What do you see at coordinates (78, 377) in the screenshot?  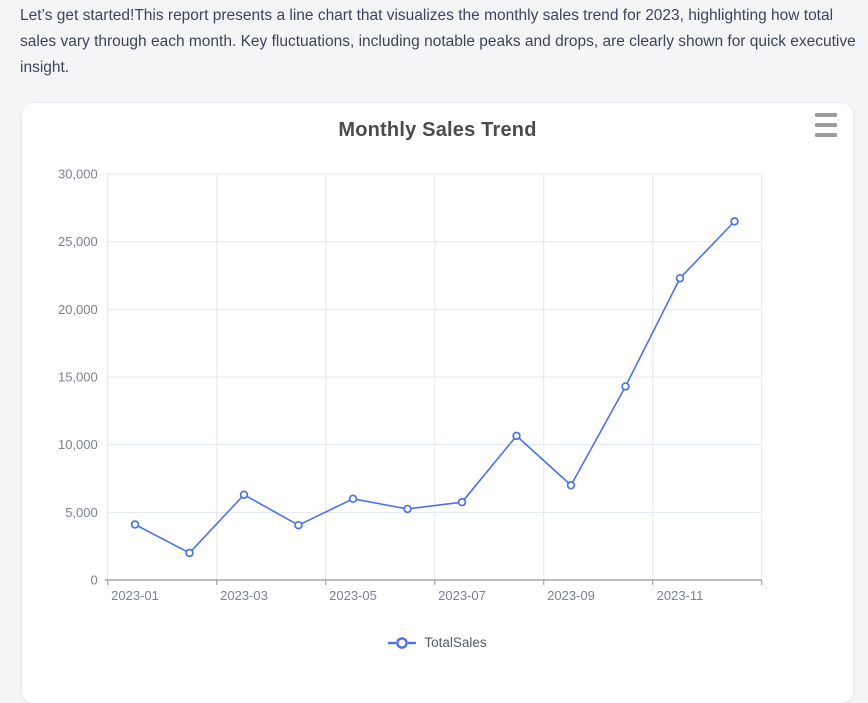 I see `y-axis-tick-label: 15,000` at bounding box center [78, 377].